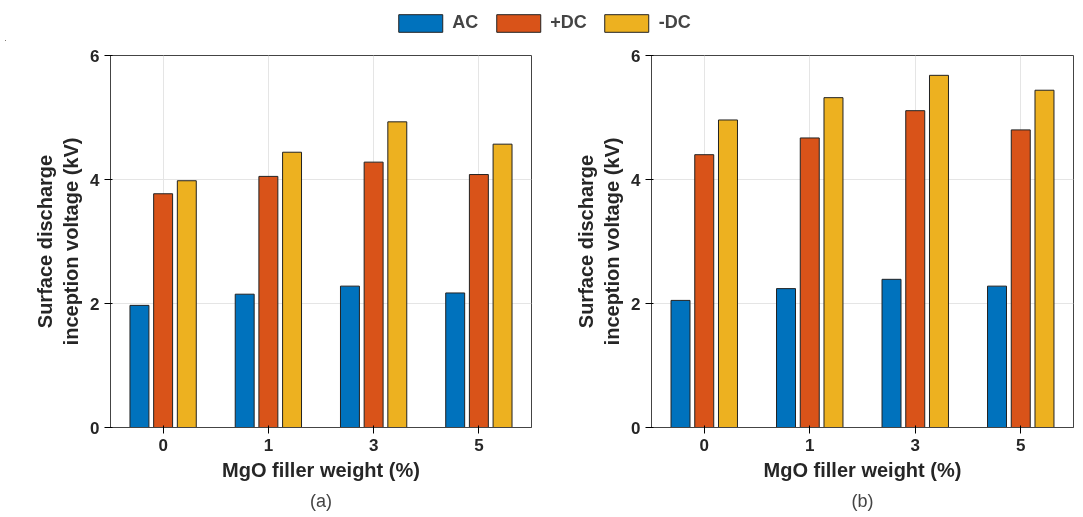  What do you see at coordinates (321, 500) in the screenshot?
I see `text: (a)` at bounding box center [321, 500].